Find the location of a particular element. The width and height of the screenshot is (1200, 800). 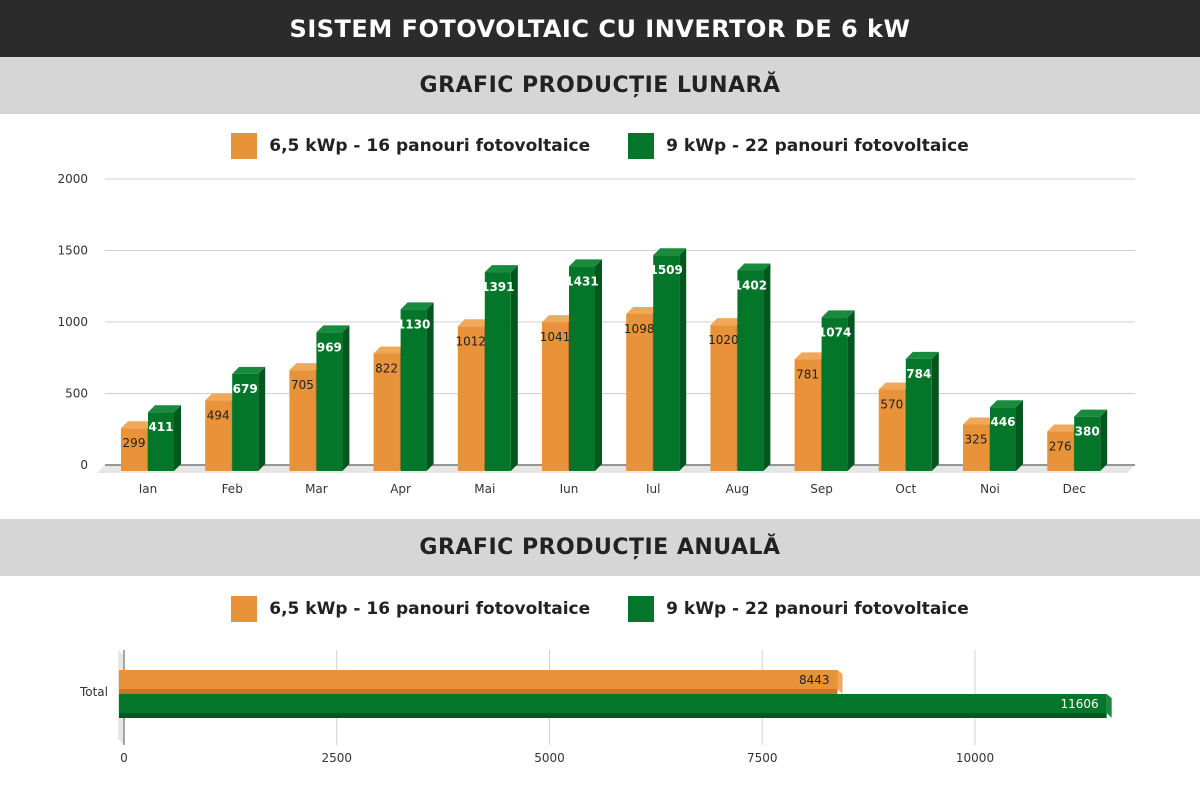

x-tick-label: 5000 is located at coordinates (549, 758).